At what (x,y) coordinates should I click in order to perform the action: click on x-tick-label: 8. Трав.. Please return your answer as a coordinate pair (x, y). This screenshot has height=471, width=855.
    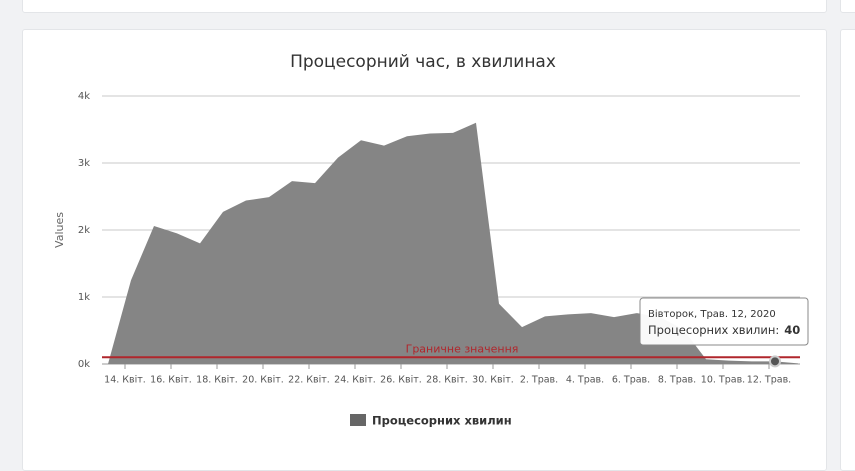
    Looking at the image, I should click on (677, 380).